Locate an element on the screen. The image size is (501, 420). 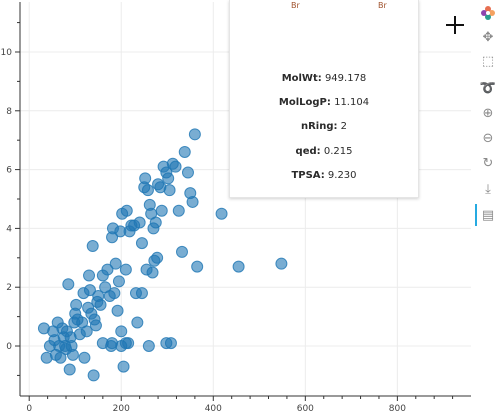
tooltip-row-tpsa: TPSA: 9.230 is located at coordinates (324, 176).